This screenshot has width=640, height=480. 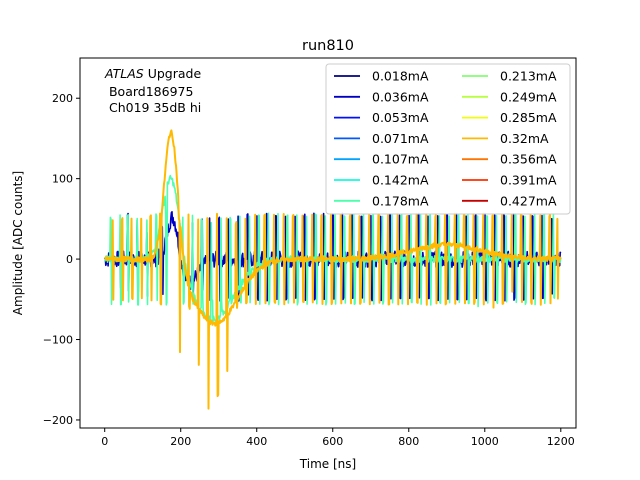 What do you see at coordinates (153, 107) in the screenshot?
I see `annotation-line-3: Ch019 35dB hi` at bounding box center [153, 107].